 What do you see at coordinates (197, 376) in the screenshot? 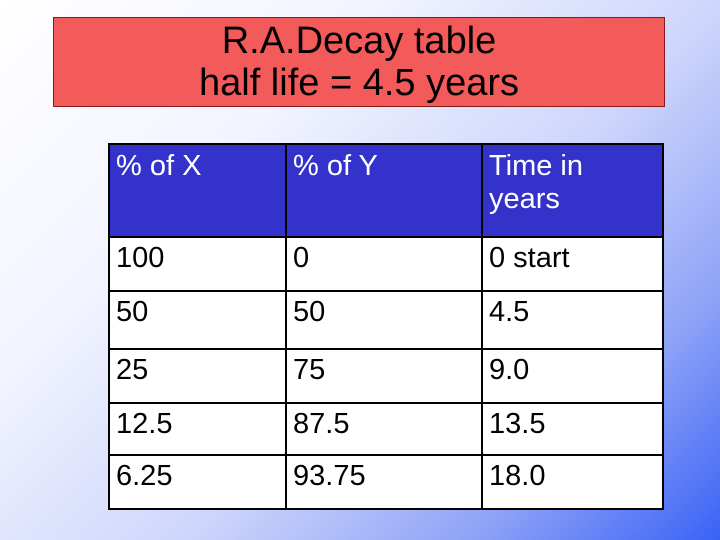
I see `cell-percent-x: 25` at bounding box center [197, 376].